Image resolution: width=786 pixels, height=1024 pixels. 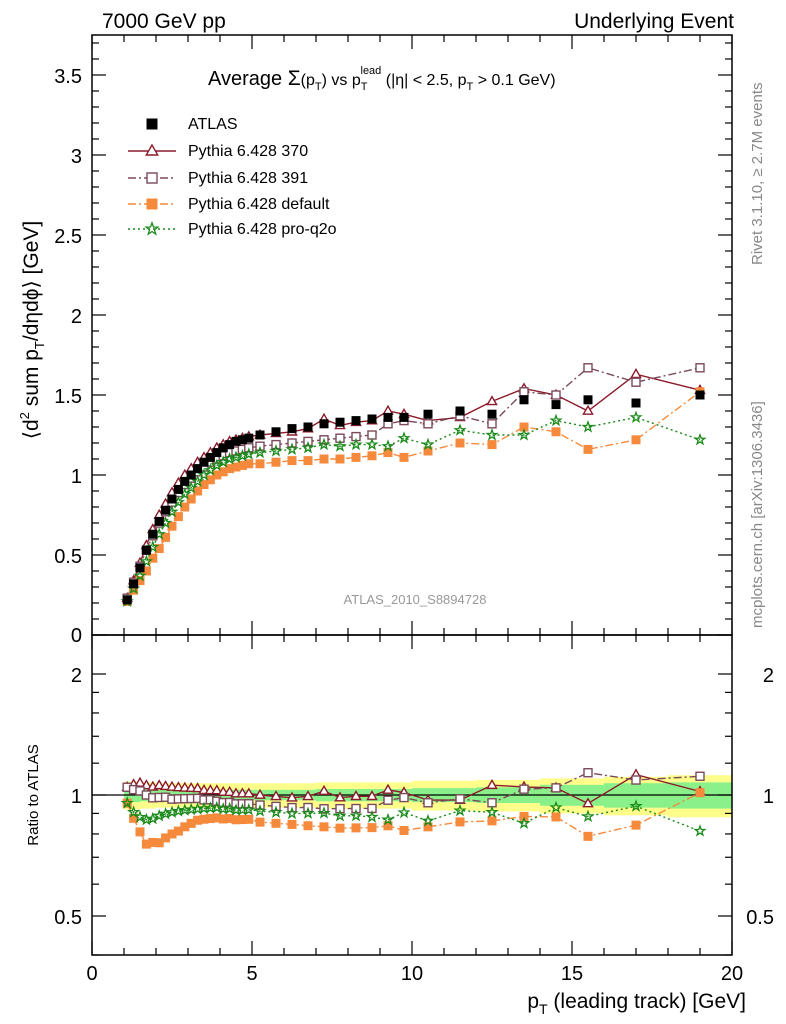 What do you see at coordinates (413, 509) in the screenshot?
I see `series-line-pythia-6-428-pro-q2o` at bounding box center [413, 509].